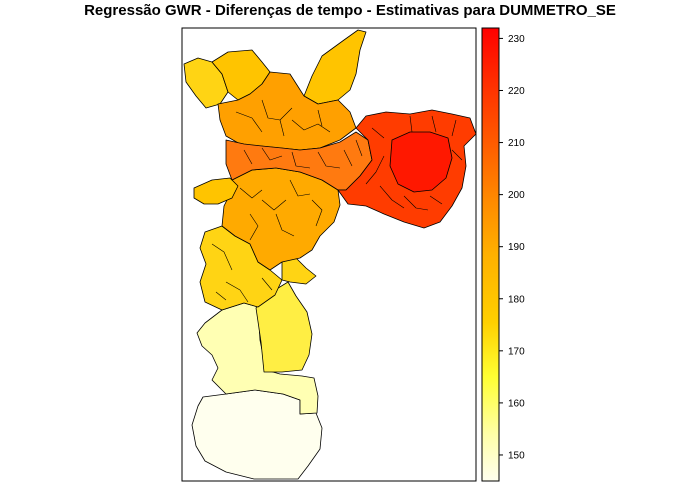 The image size is (700, 500). I want to click on region-east-core, so click(421, 162).